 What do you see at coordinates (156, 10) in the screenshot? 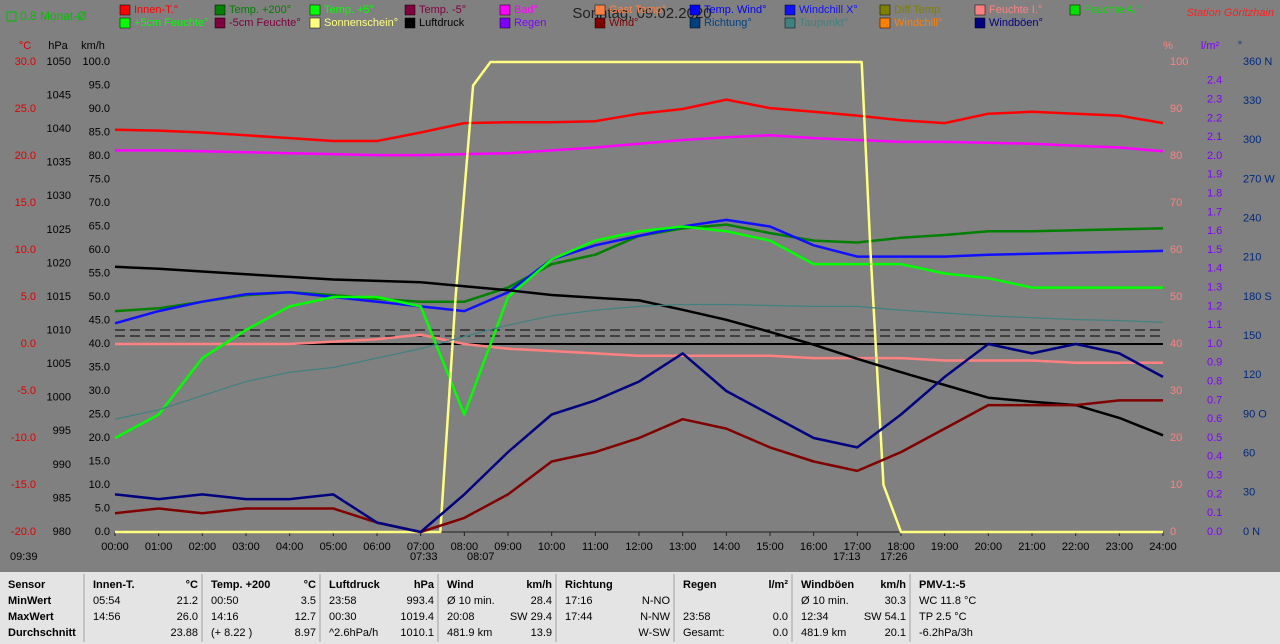
I see `legend-label: Innen-T.°` at bounding box center [156, 10].